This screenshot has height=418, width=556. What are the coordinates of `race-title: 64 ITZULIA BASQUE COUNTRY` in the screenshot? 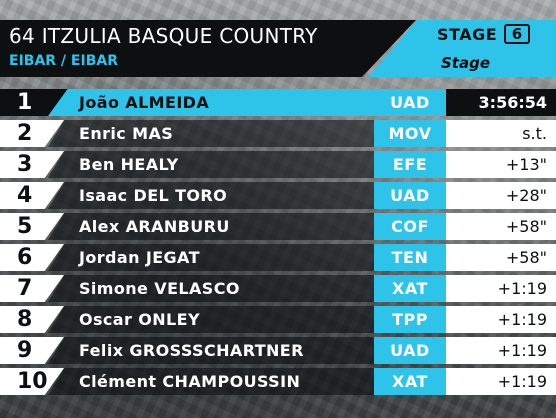 It's located at (163, 36).